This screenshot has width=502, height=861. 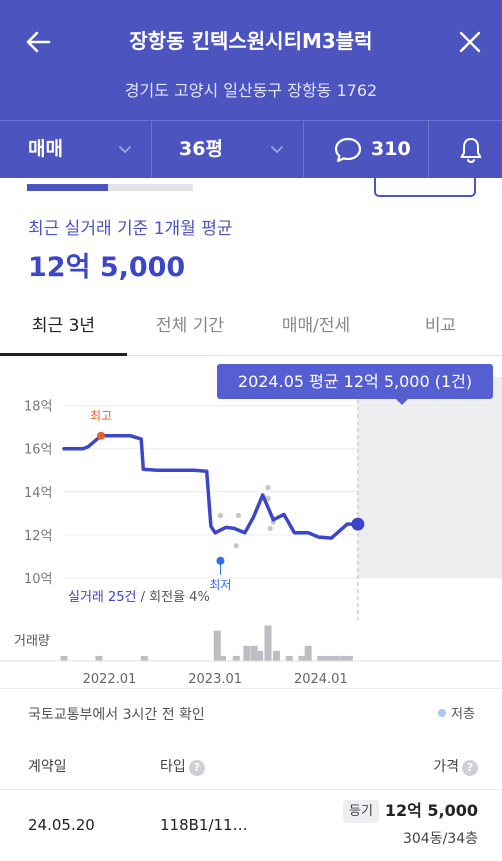 I want to click on tab-recent-3-years: 최근 3년, so click(x=63, y=327).